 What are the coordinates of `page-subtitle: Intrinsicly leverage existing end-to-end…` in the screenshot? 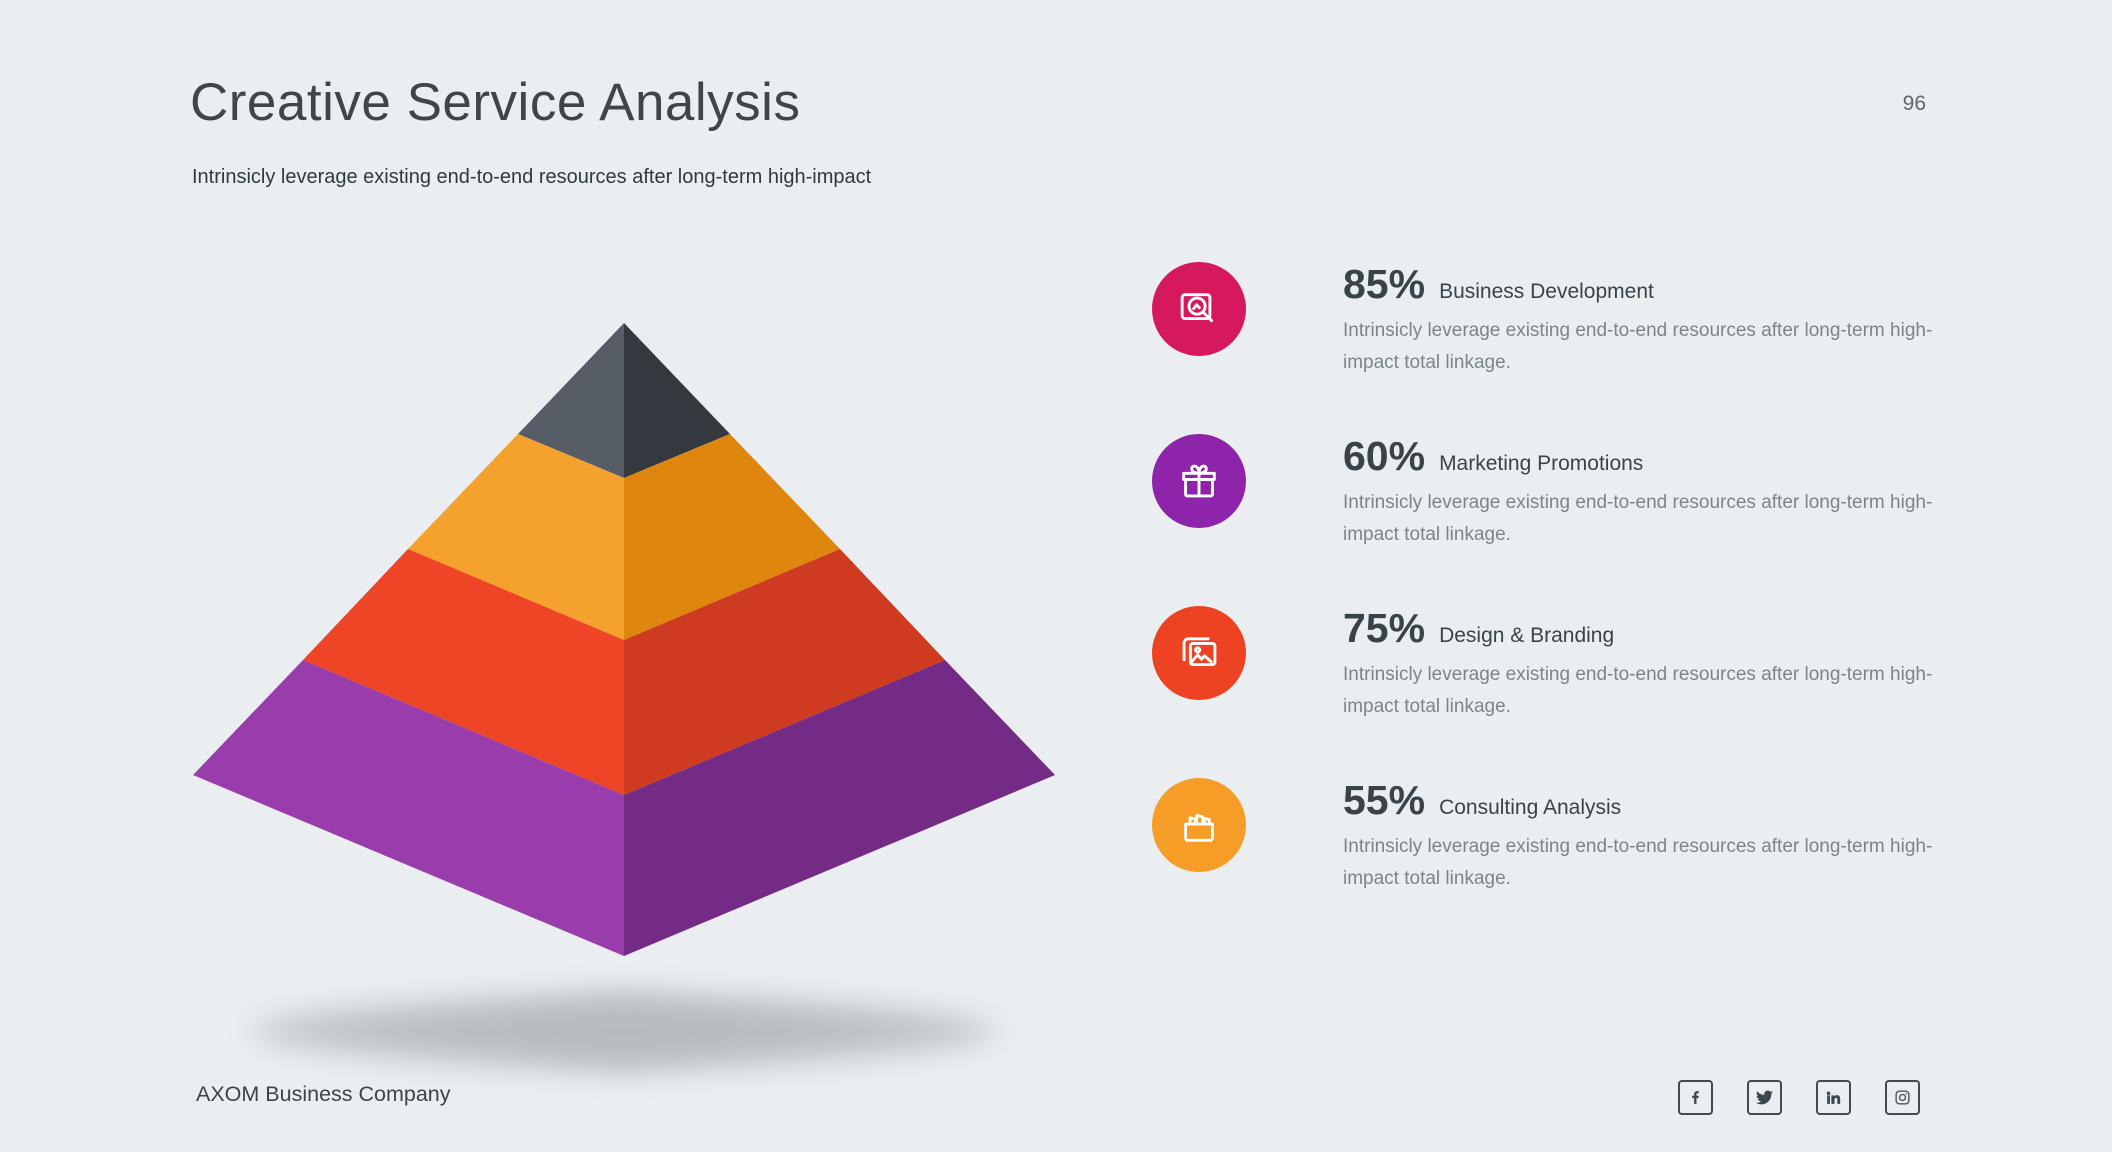 It's located at (532, 177).